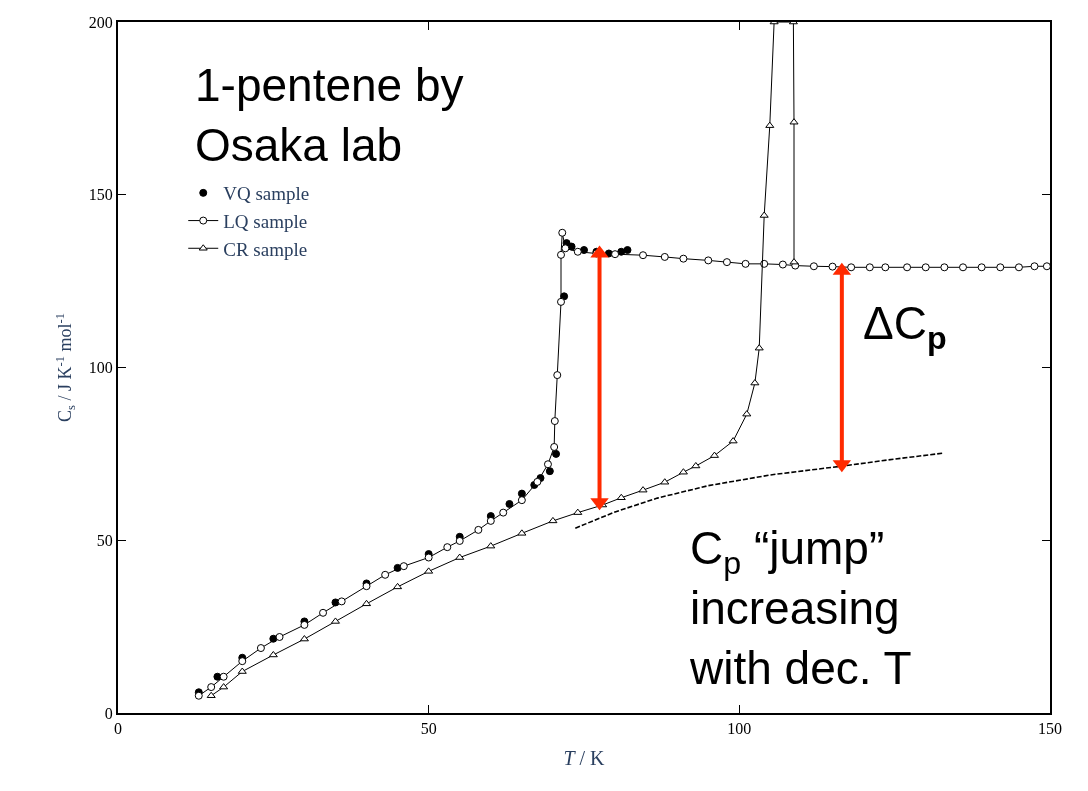 The width and height of the screenshot is (1088, 791). Describe the element at coordinates (584, 758) in the screenshot. I see `x-axis-title: T / K` at that location.